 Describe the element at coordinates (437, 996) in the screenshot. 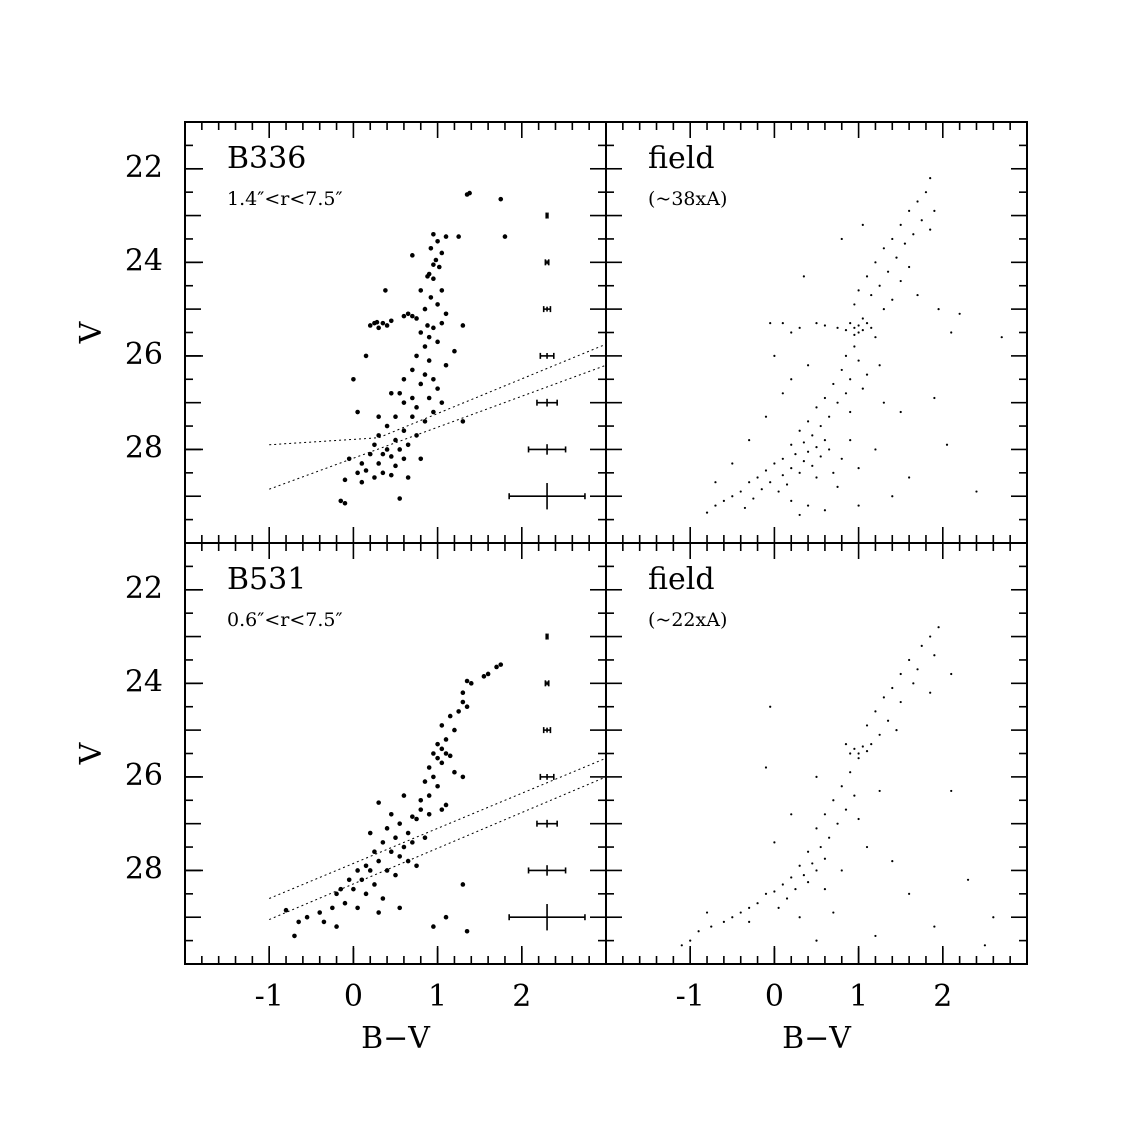

I see `x-tick-label: 1` at that location.